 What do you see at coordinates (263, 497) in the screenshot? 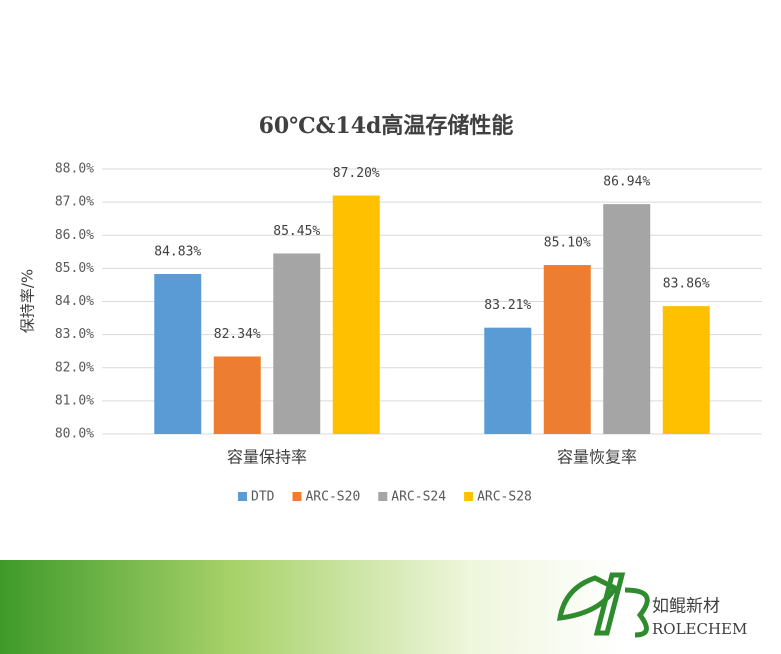
I see `legend-label: DTD` at bounding box center [263, 497].